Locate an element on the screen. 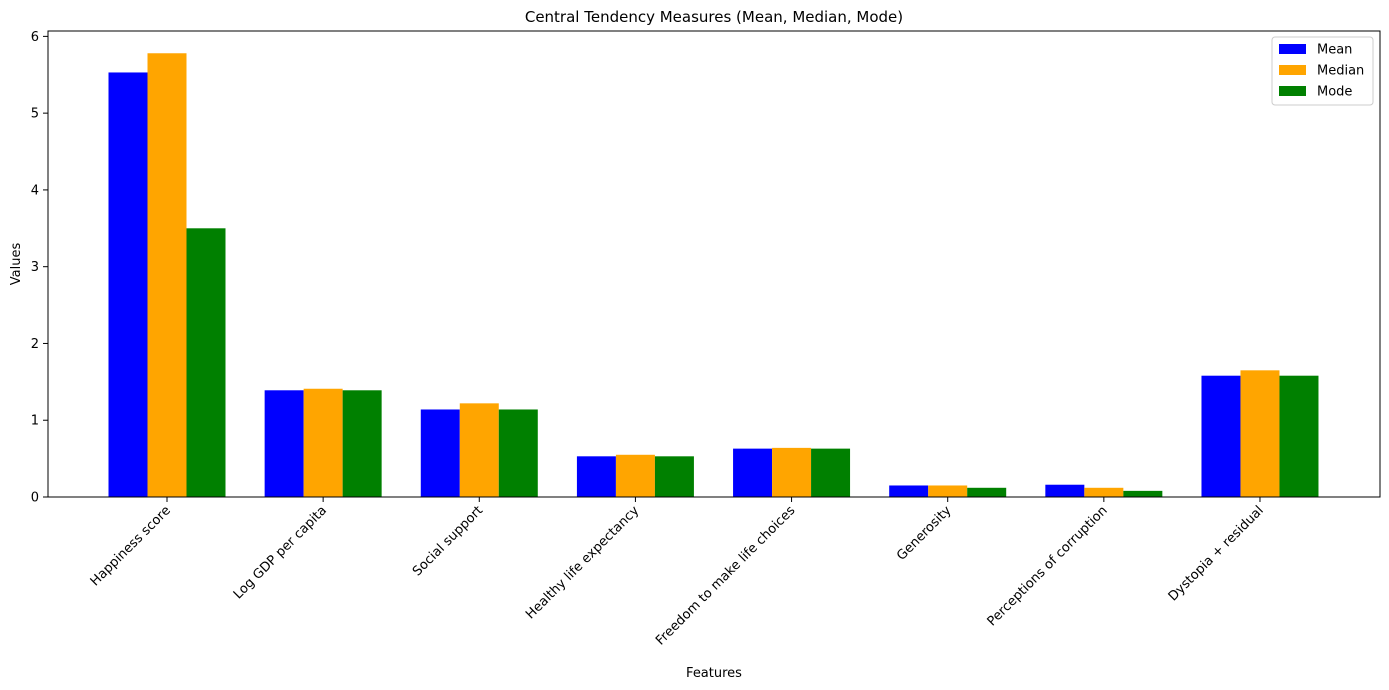  legend-swatch-mean is located at coordinates (1292, 49).